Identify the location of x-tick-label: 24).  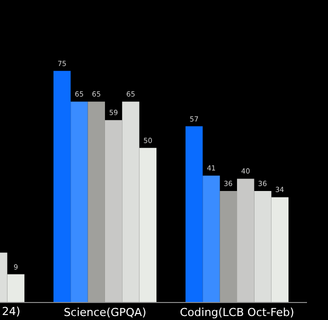
(11, 311).